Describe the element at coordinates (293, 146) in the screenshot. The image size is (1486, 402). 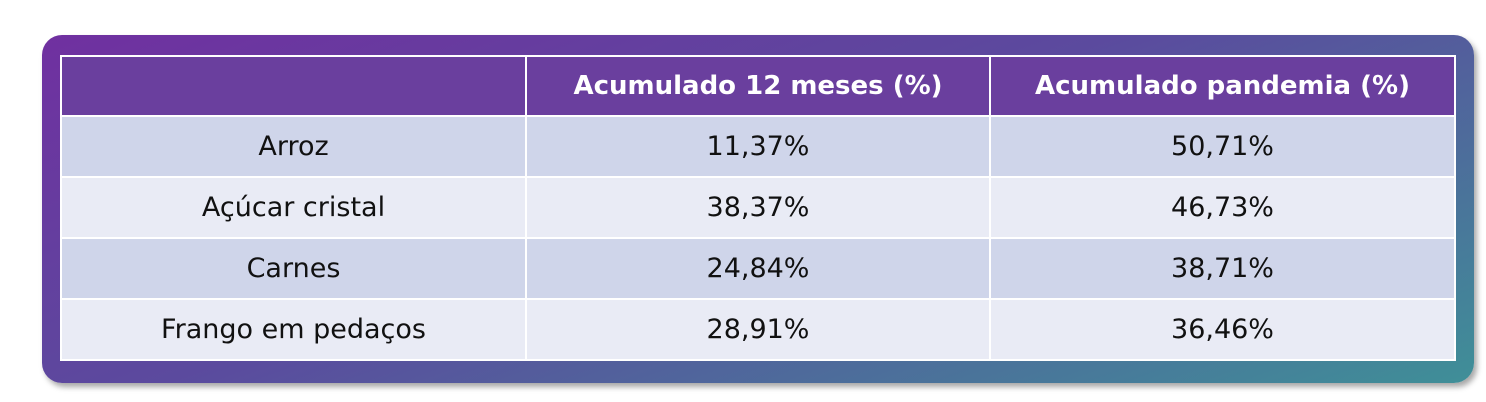
I see `row-label: Arroz` at that location.